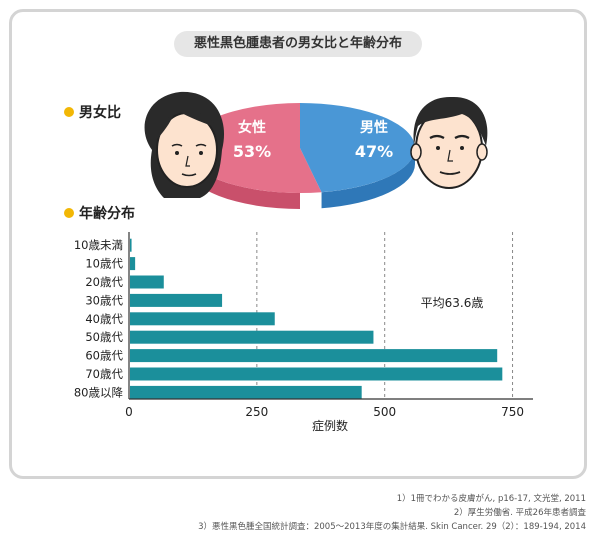 This screenshot has width=600, height=534. What do you see at coordinates (330, 425) in the screenshot?
I see `x-axis-label: 症例数` at bounding box center [330, 425].